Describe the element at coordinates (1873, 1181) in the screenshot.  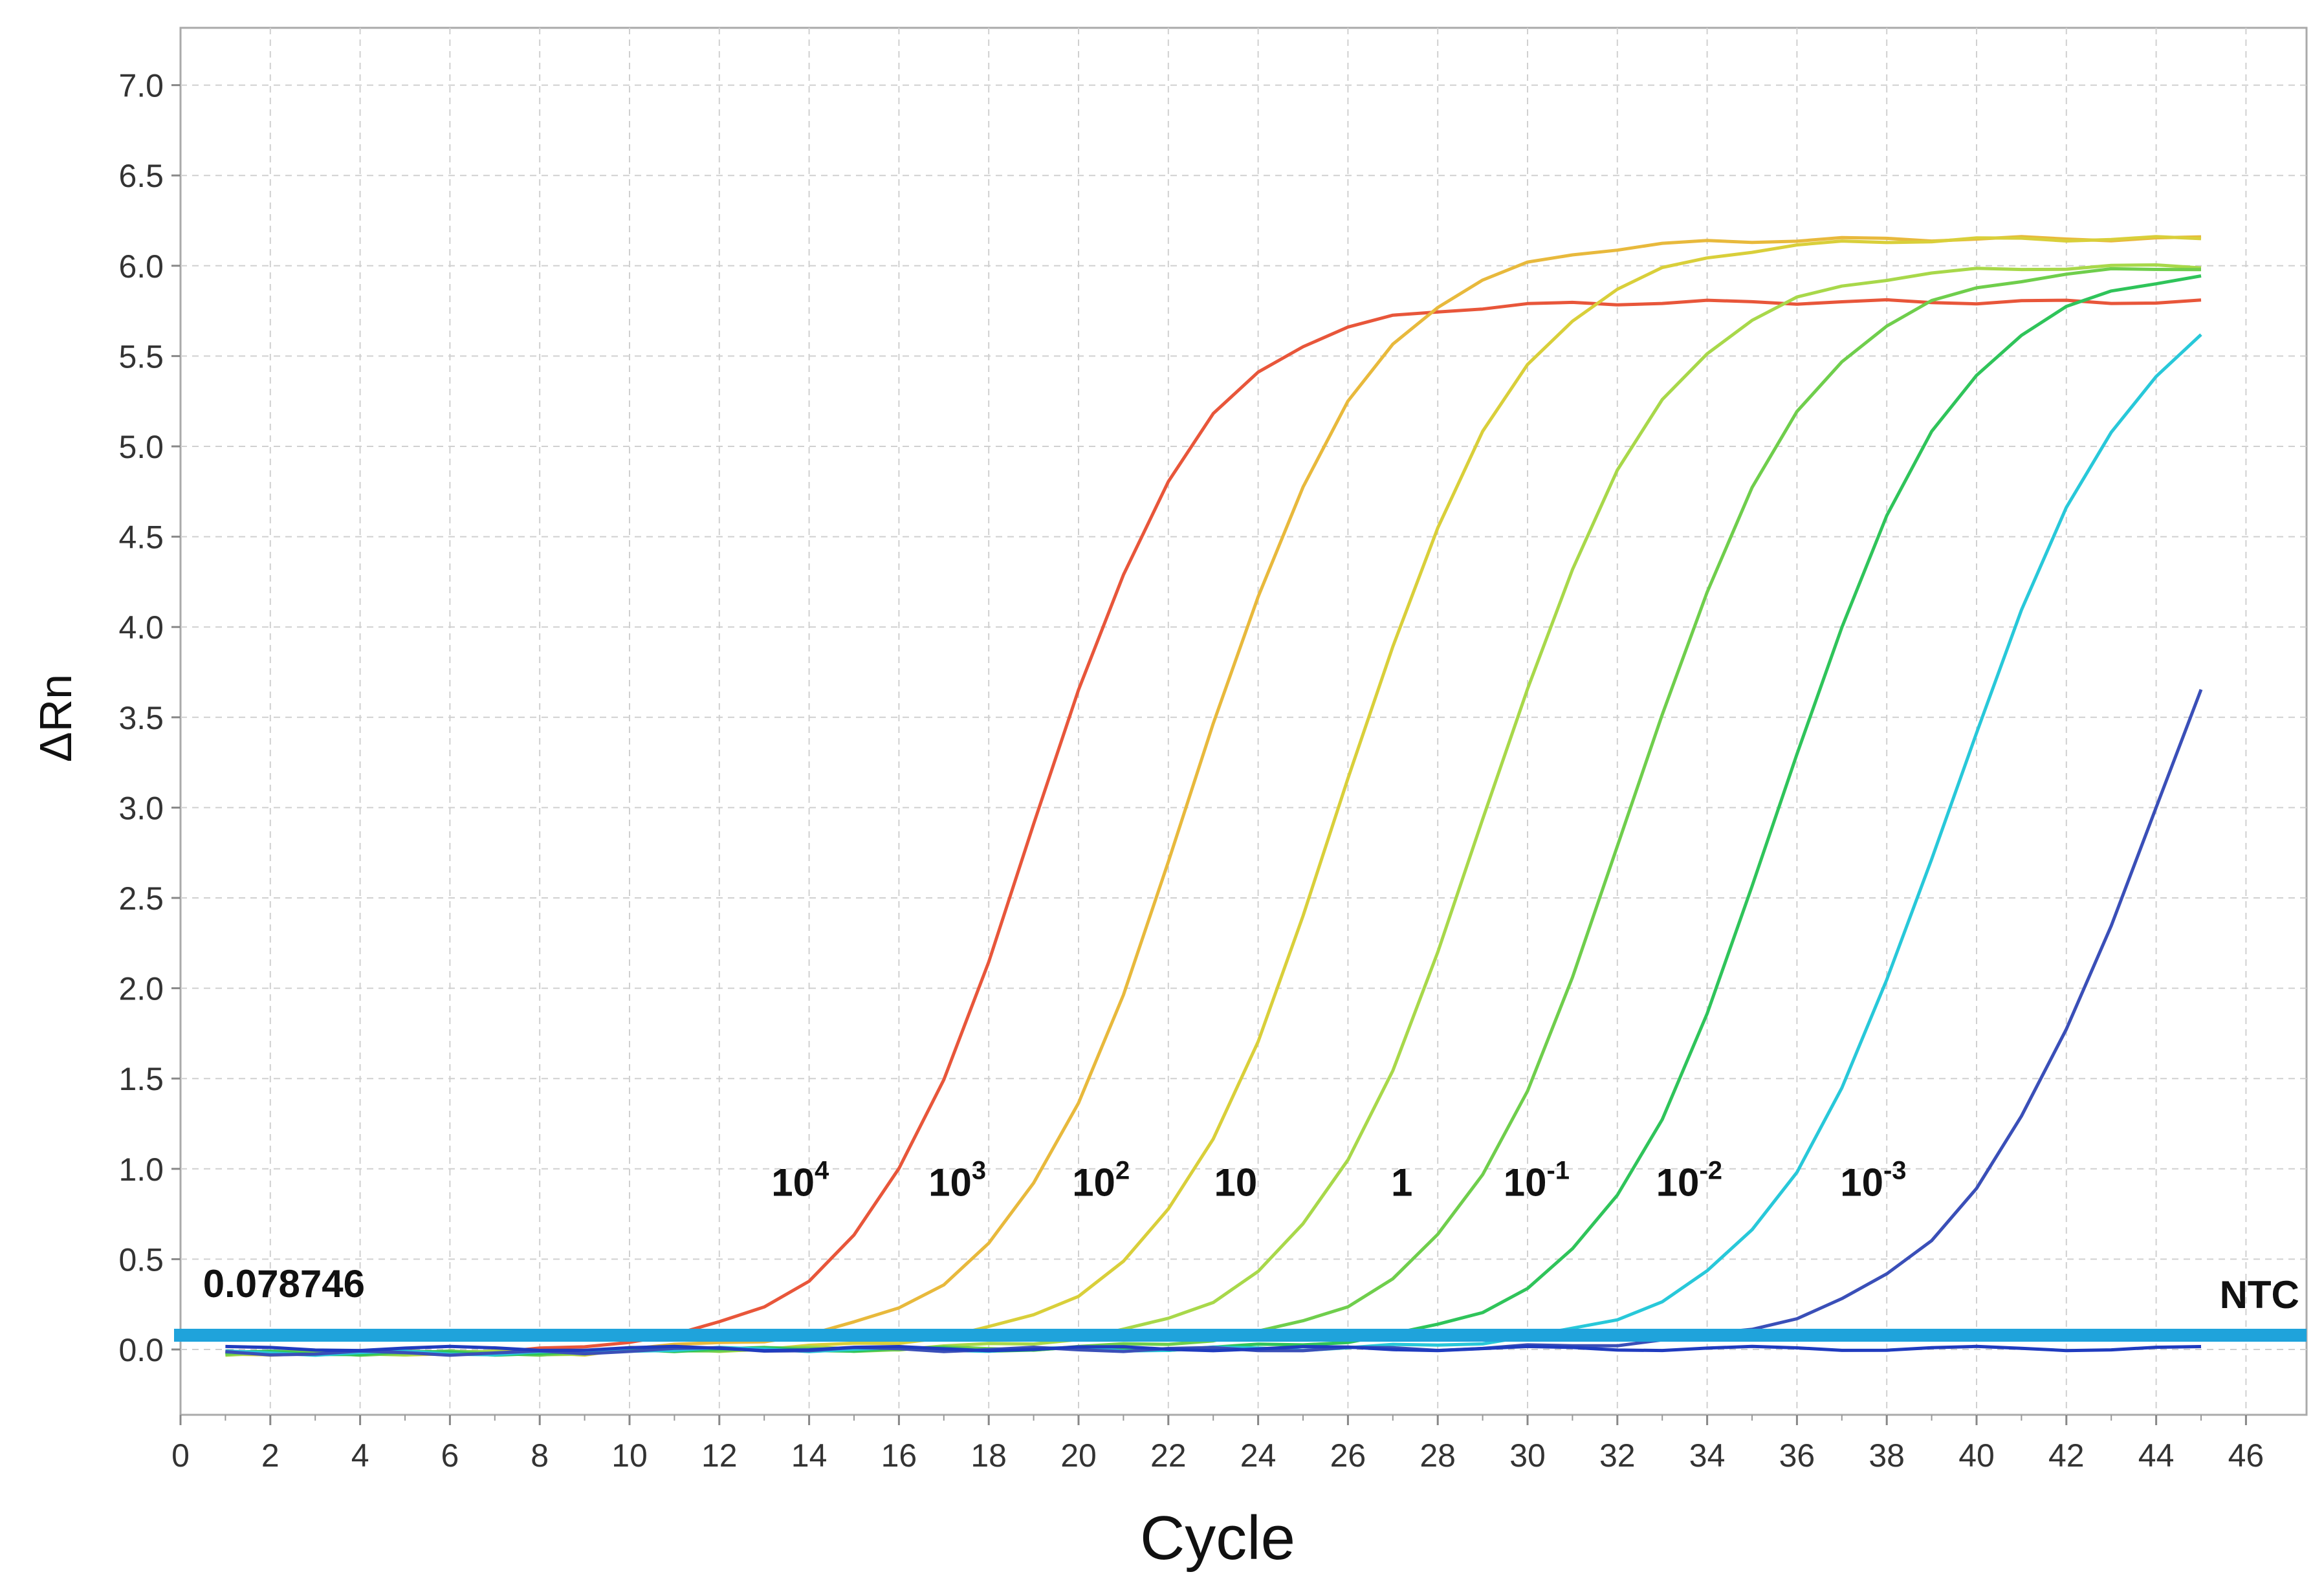
I see `dilution-label: 10-3` at that location.